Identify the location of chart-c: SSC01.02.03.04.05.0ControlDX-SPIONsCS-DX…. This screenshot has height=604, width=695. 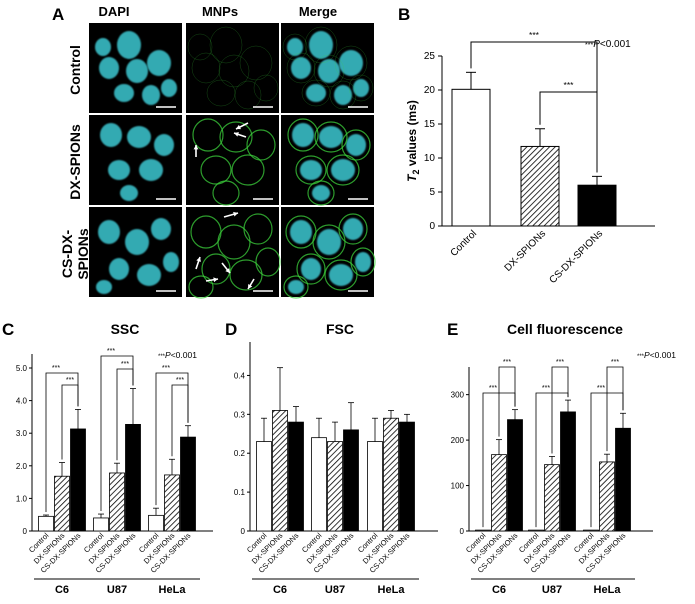
(114, 458).